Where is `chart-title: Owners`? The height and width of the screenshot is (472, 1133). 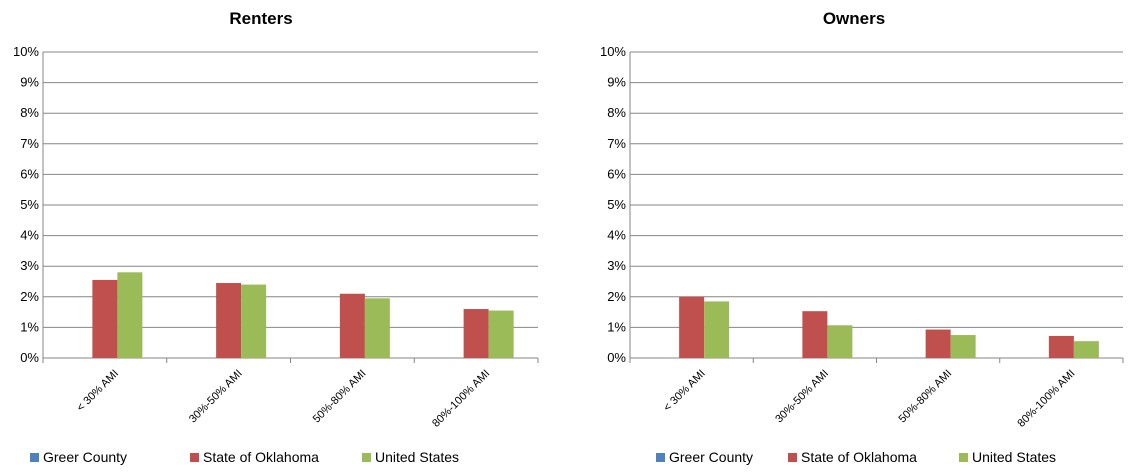
chart-title: Owners is located at coordinates (854, 18).